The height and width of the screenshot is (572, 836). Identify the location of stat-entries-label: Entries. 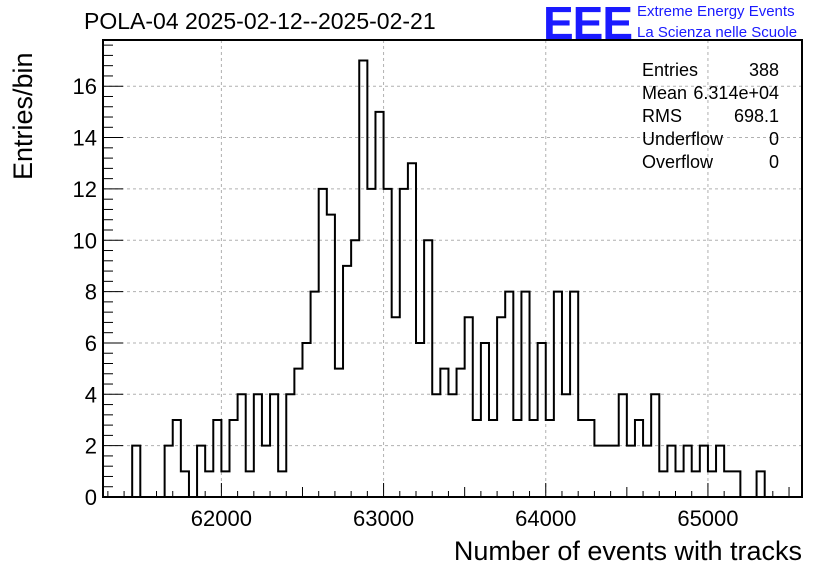
(670, 70).